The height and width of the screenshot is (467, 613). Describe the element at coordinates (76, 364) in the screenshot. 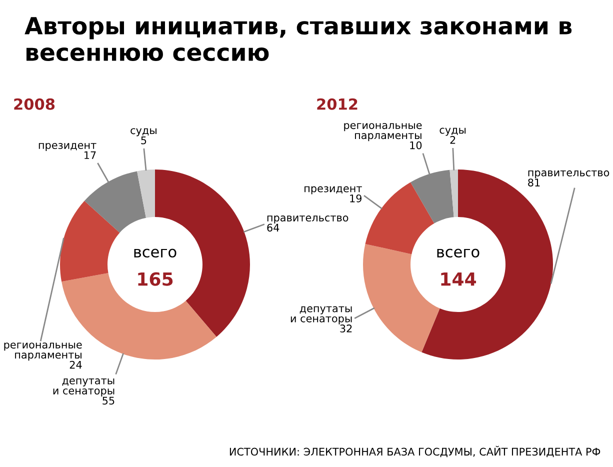

I see `data-label: 24` at that location.